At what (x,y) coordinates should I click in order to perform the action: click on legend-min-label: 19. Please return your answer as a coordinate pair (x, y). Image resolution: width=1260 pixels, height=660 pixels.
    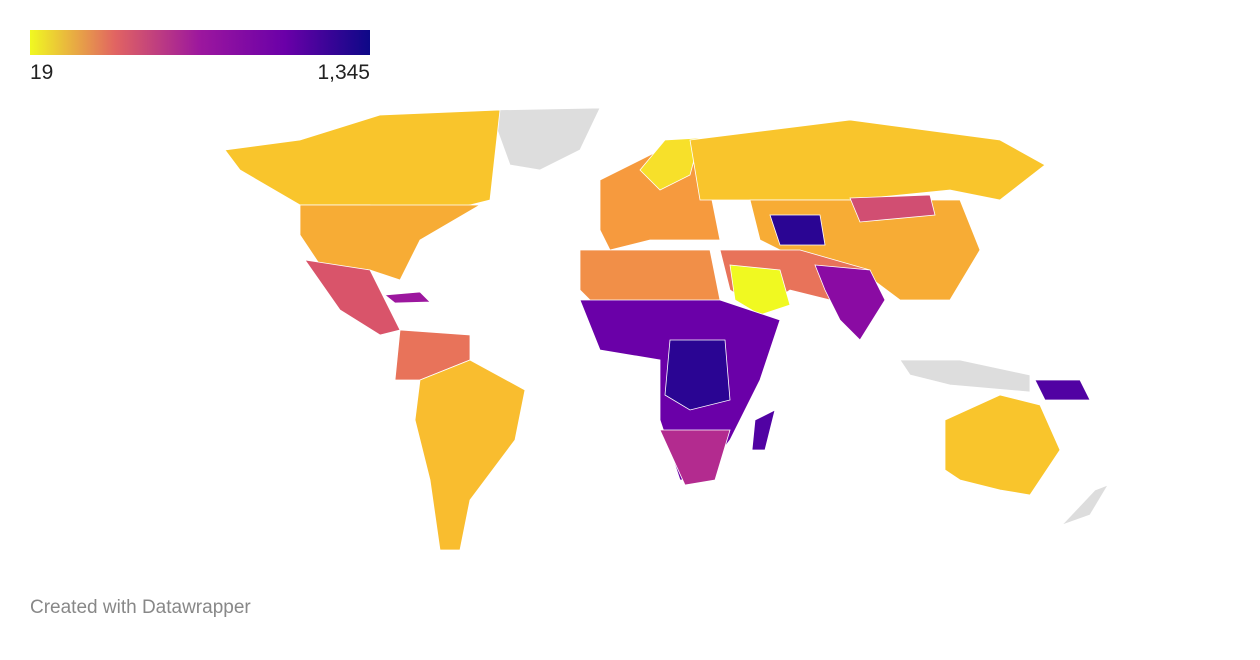
    Looking at the image, I should click on (41, 72).